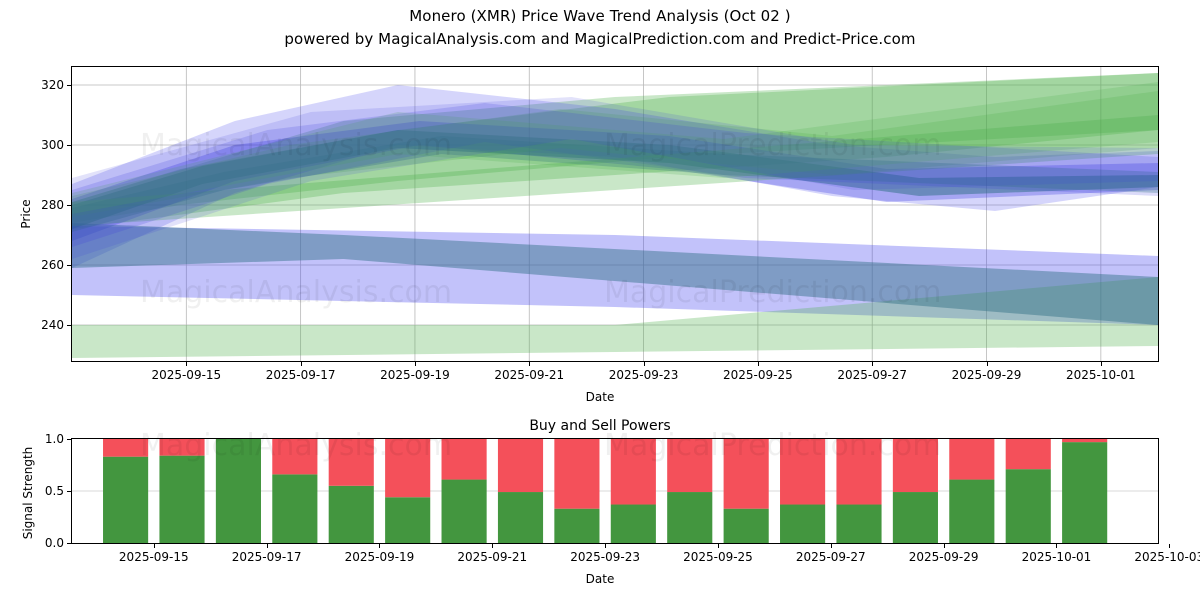 The image size is (1200, 600). I want to click on powers-x-tick: 2025-10-03, so click(1167, 557).